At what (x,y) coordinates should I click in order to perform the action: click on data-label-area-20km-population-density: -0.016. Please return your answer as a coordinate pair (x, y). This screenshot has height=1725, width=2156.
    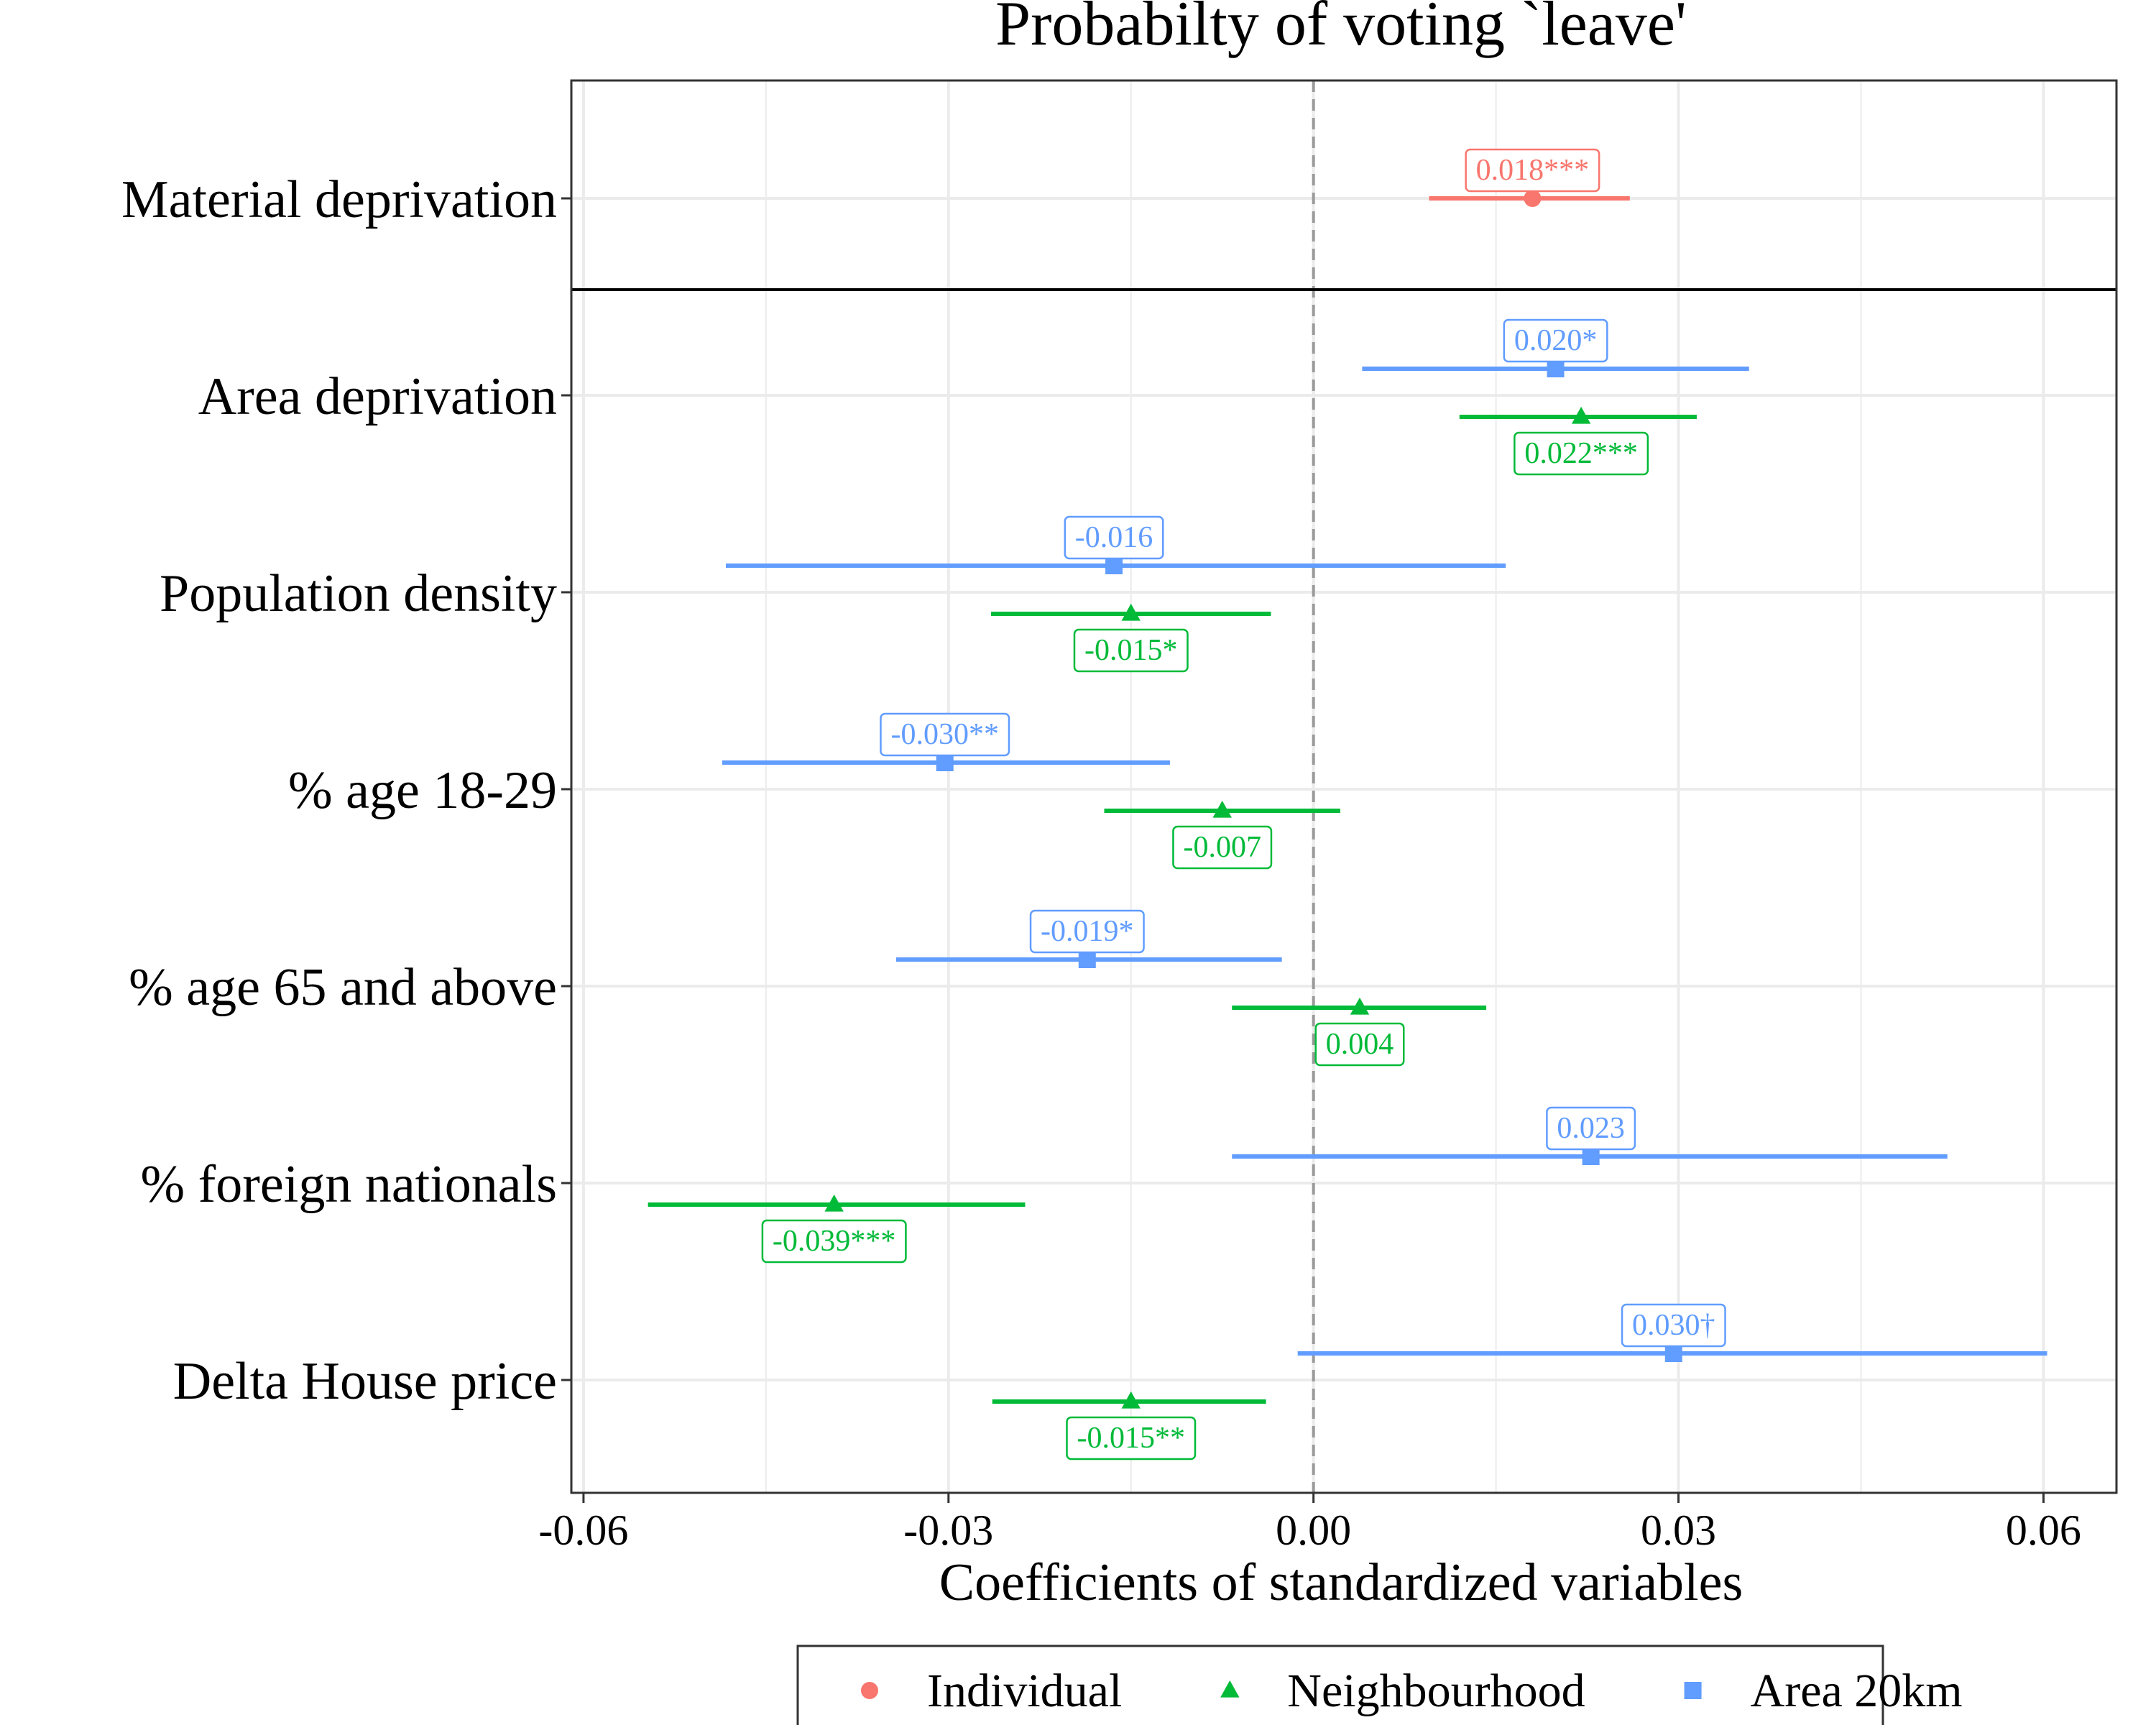
    Looking at the image, I should click on (1114, 537).